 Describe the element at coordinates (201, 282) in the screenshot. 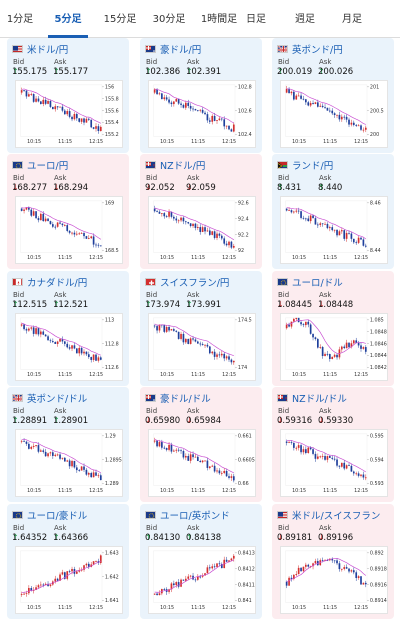

I see `rate-card-title: スイスフラン/円` at that location.